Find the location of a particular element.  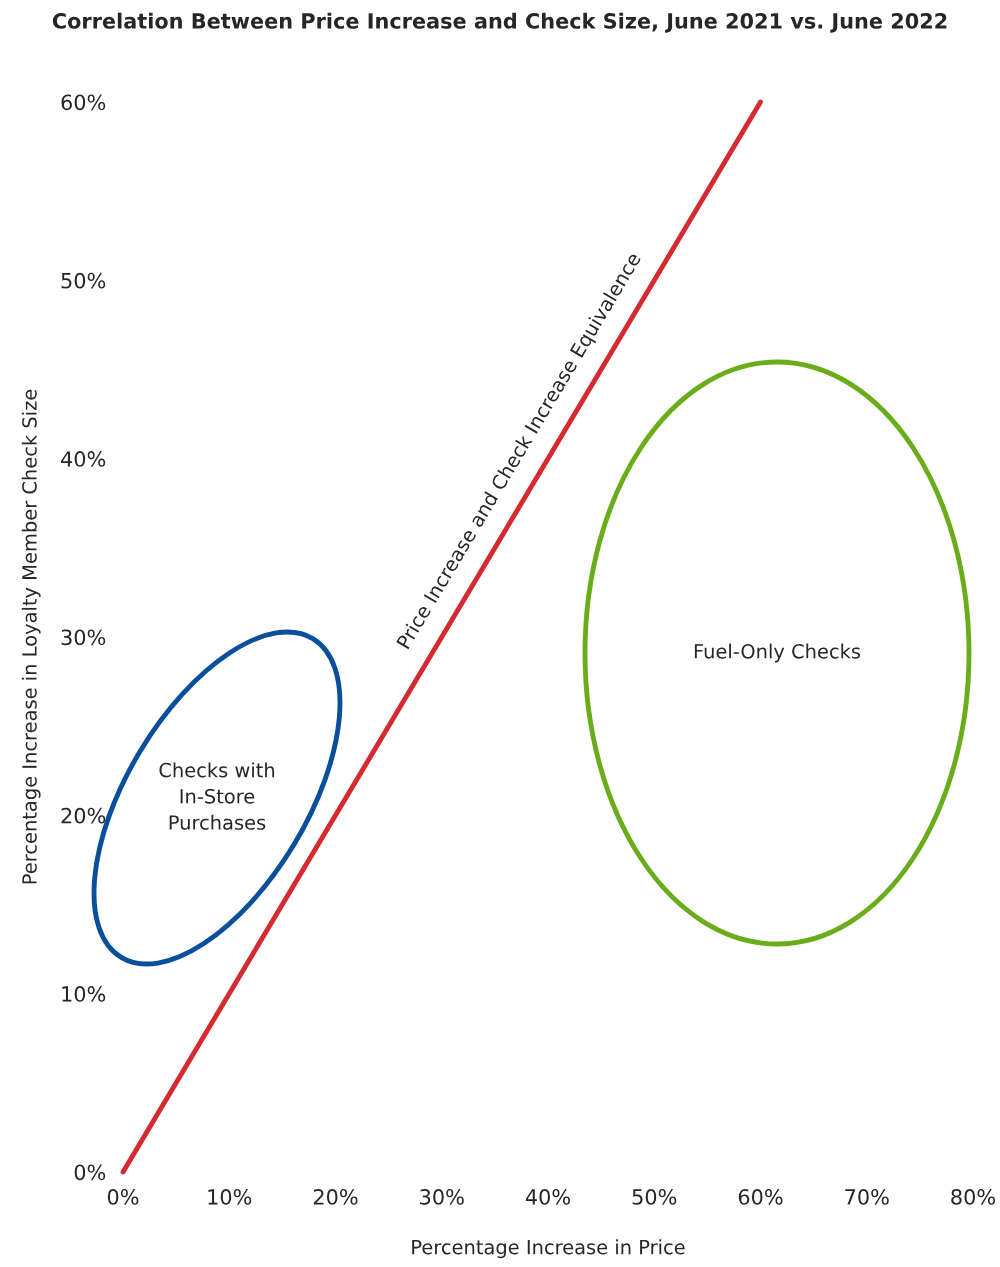

x-tick-label: 50% is located at coordinates (654, 1197).